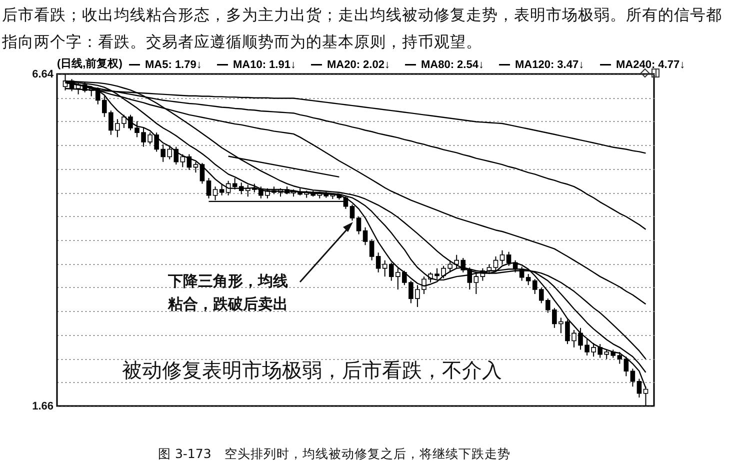 This screenshot has width=738, height=467. I want to click on legend-label: MA80: 2.54↓, so click(452, 64).